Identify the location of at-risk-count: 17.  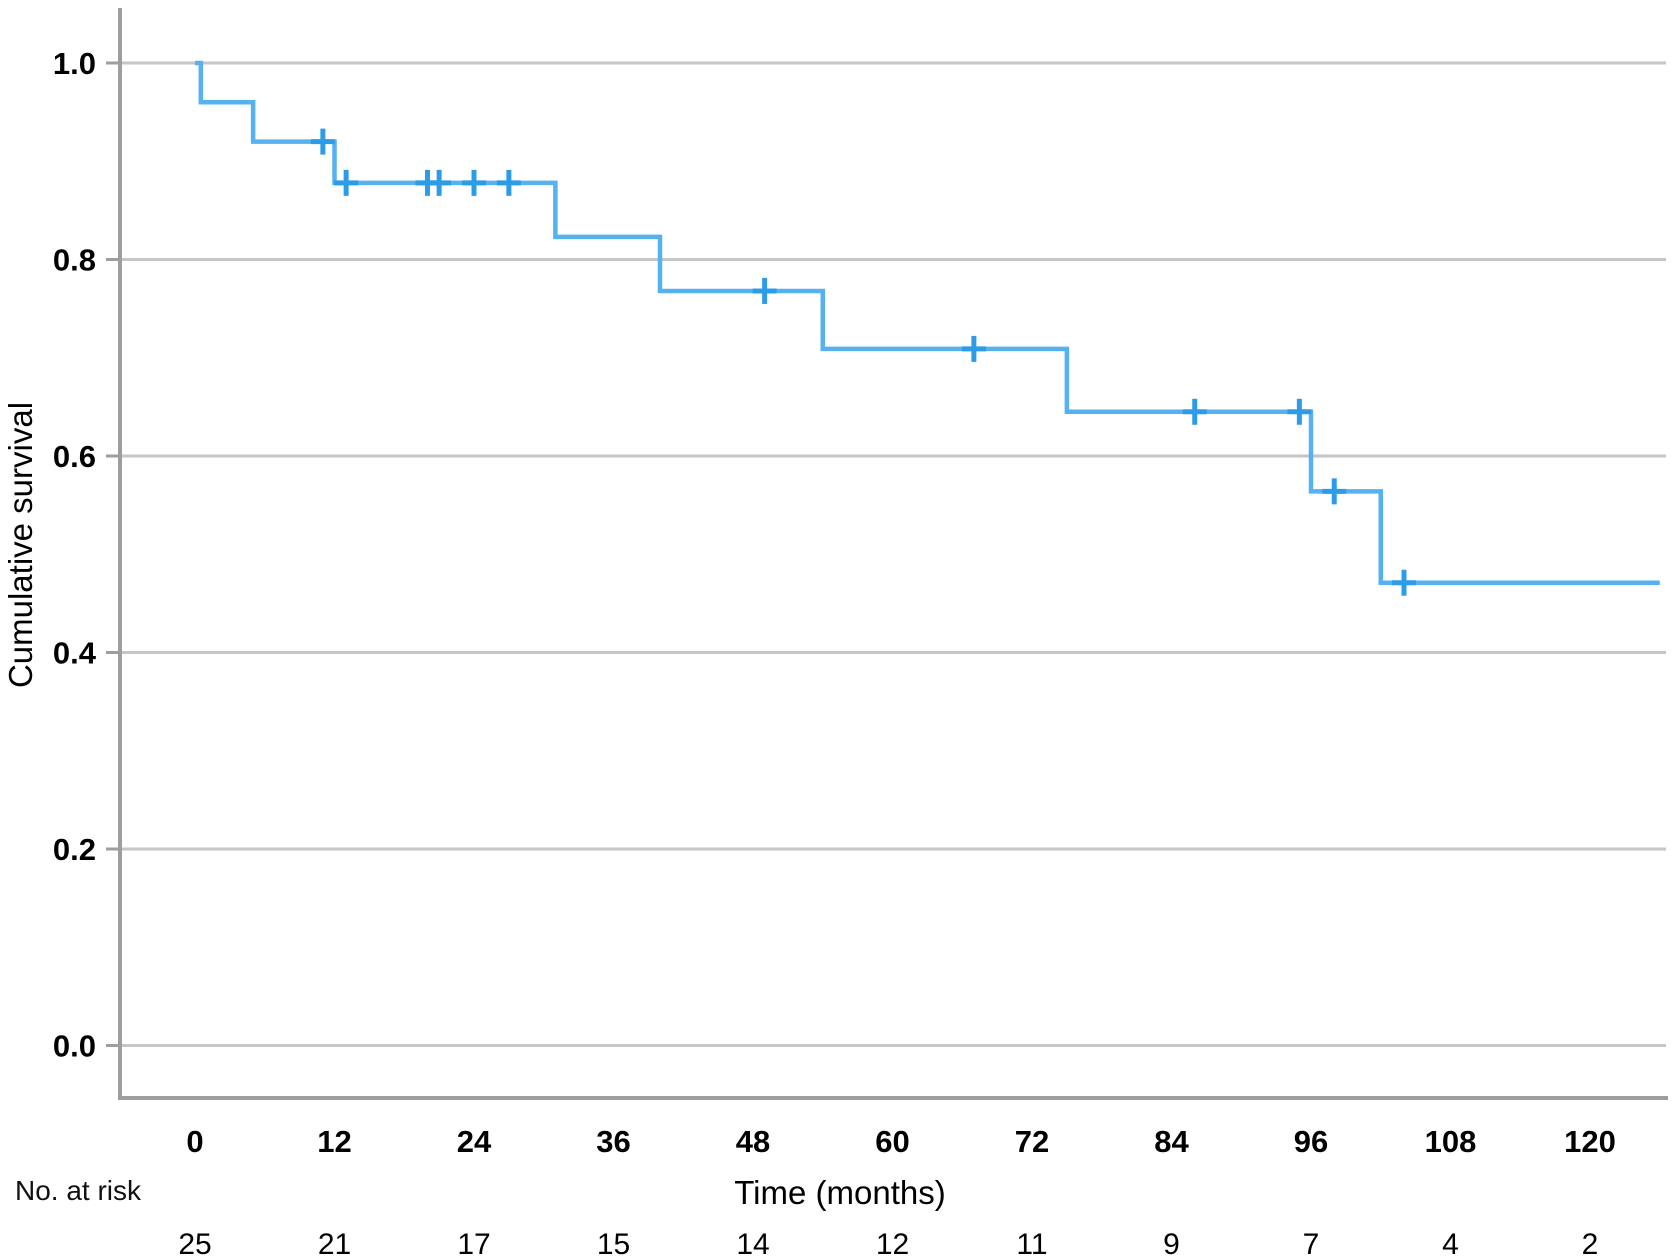
(473, 1244).